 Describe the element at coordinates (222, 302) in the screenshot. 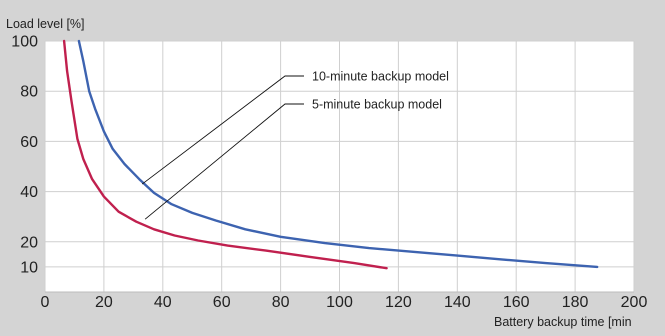

I see `x-tick-label: 60` at that location.